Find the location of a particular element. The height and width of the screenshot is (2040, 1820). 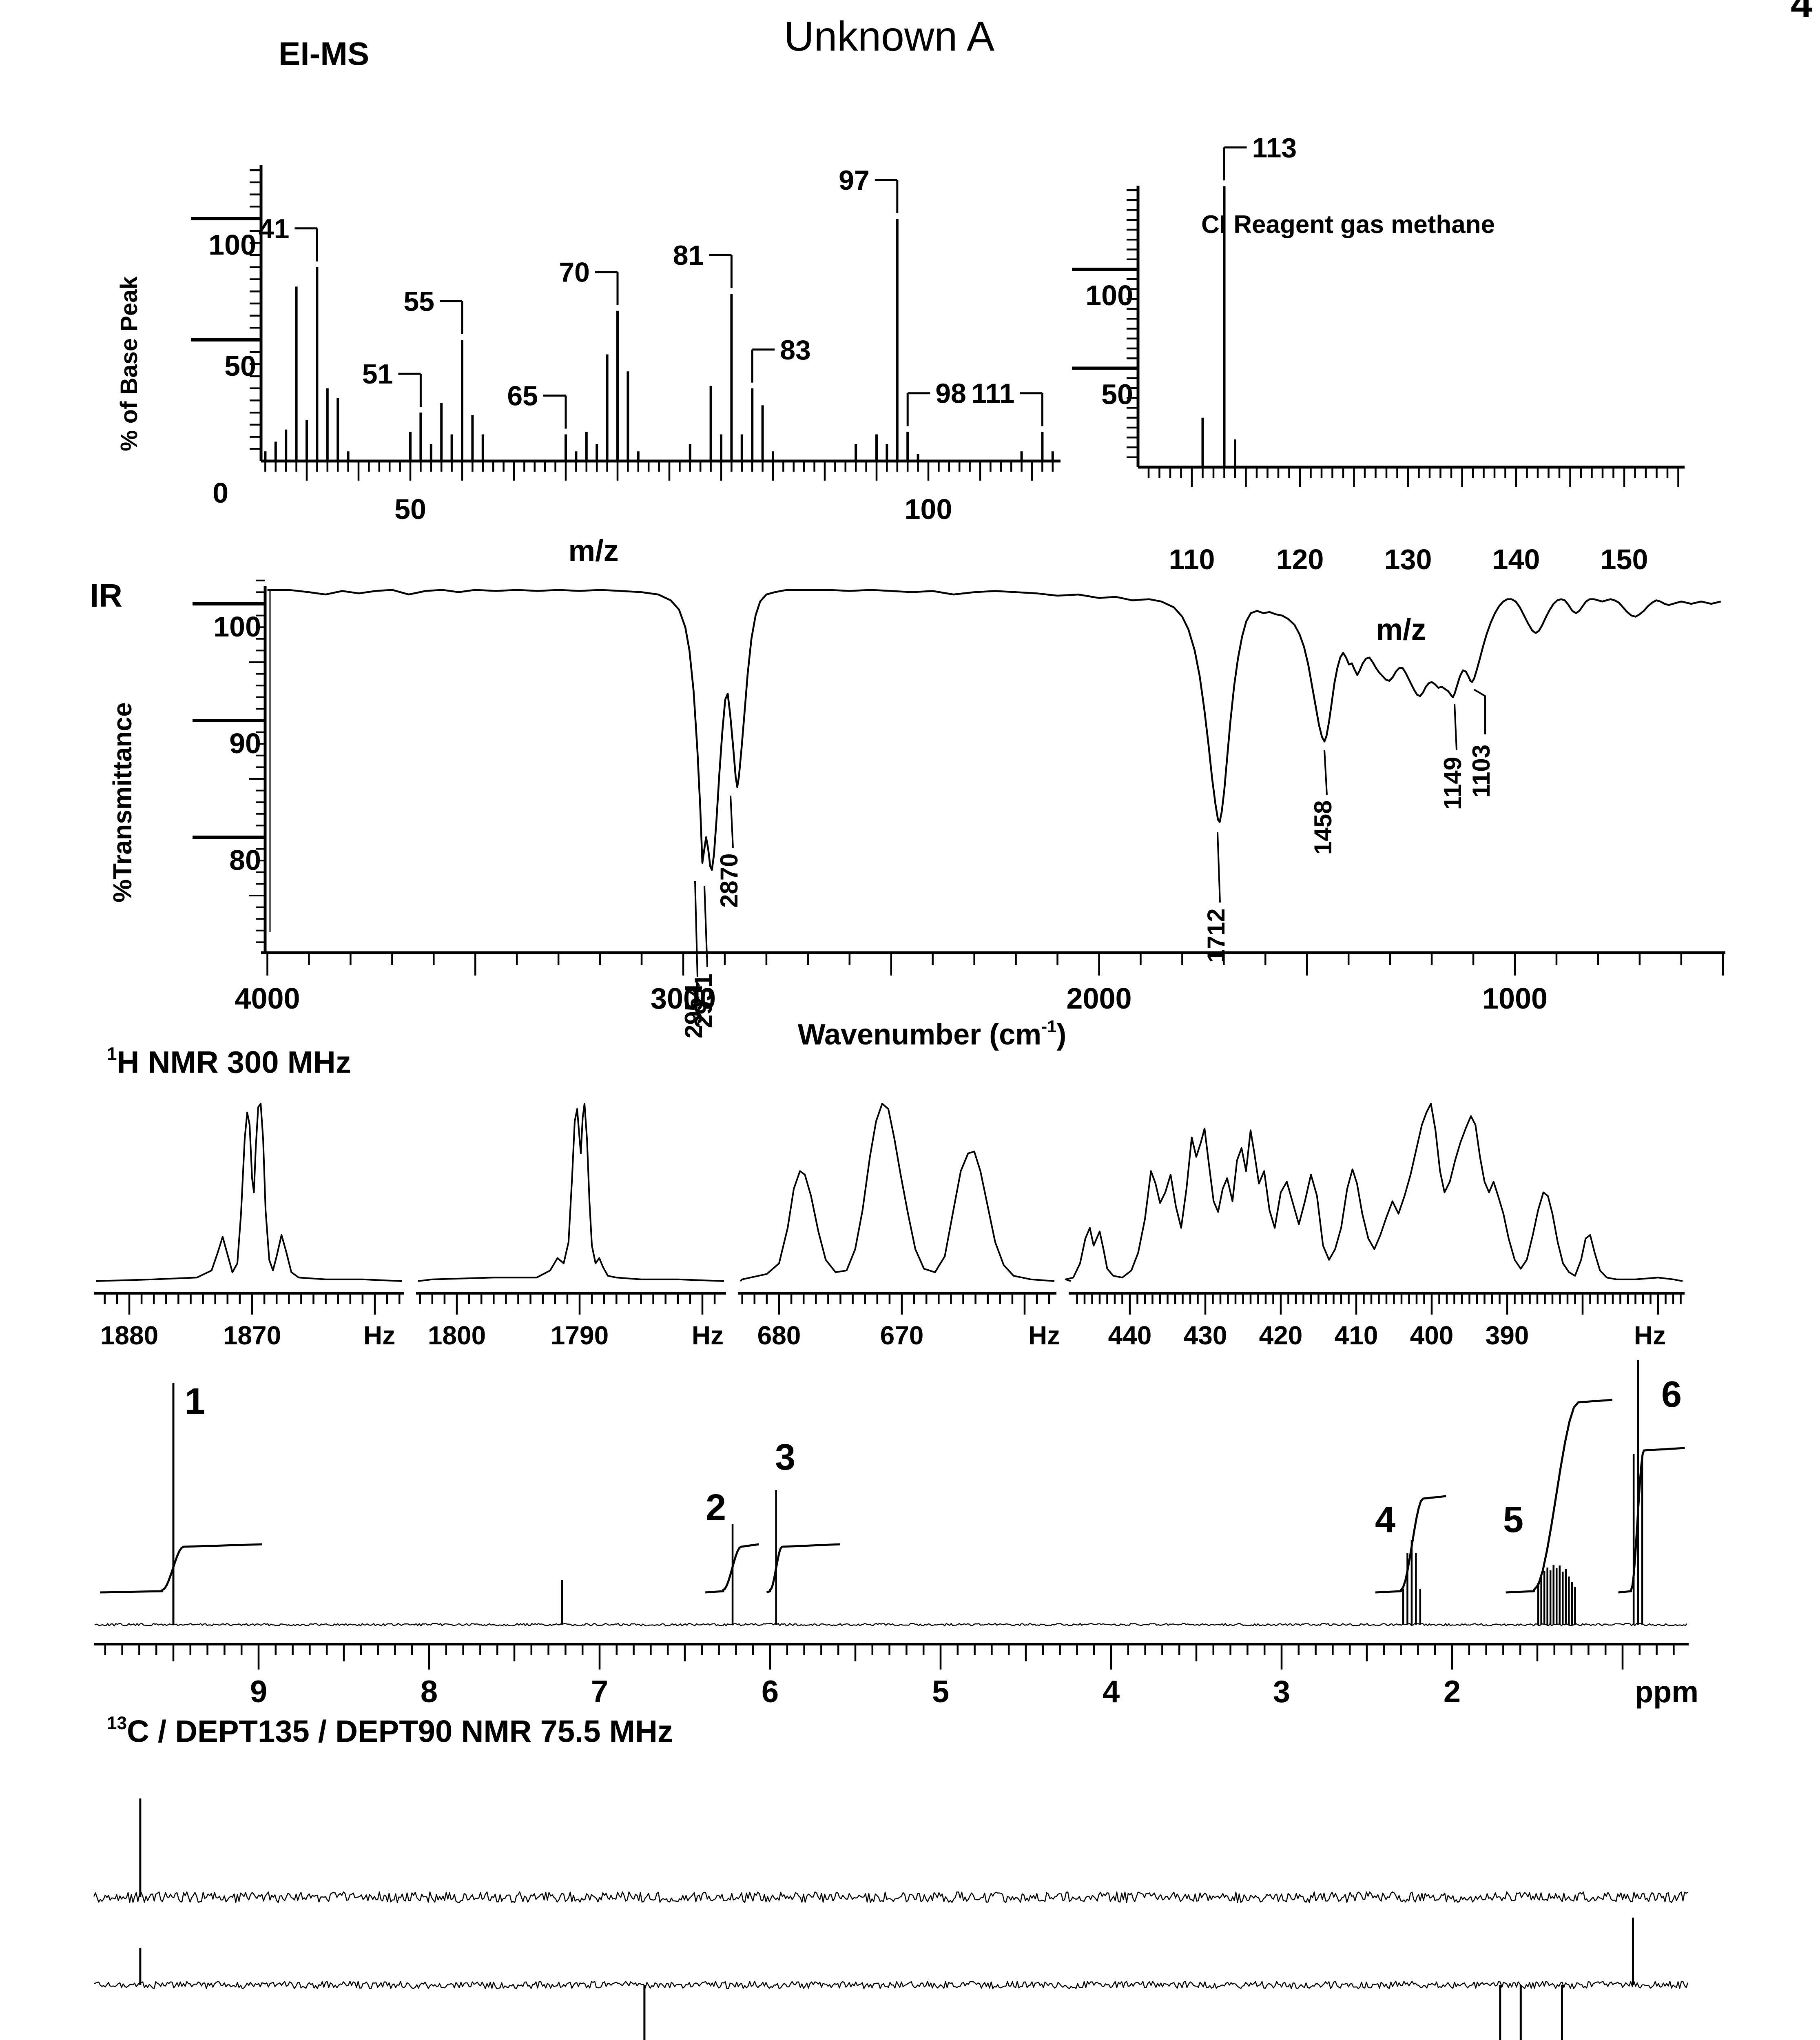

svg-text: 4000 is located at coordinates (268, 998).